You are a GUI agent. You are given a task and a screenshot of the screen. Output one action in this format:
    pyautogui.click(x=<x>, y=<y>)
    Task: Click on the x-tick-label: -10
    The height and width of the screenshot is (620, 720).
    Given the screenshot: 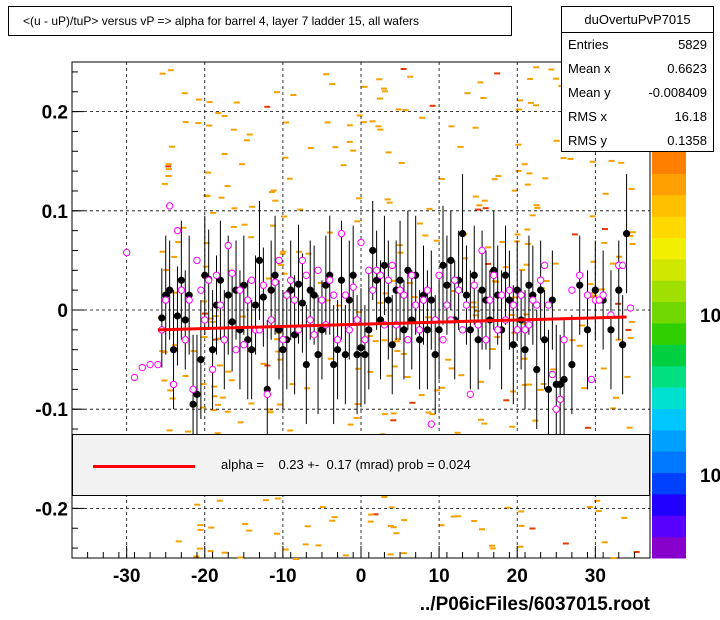 What is the action you would take?
    pyautogui.click(x=282, y=576)
    